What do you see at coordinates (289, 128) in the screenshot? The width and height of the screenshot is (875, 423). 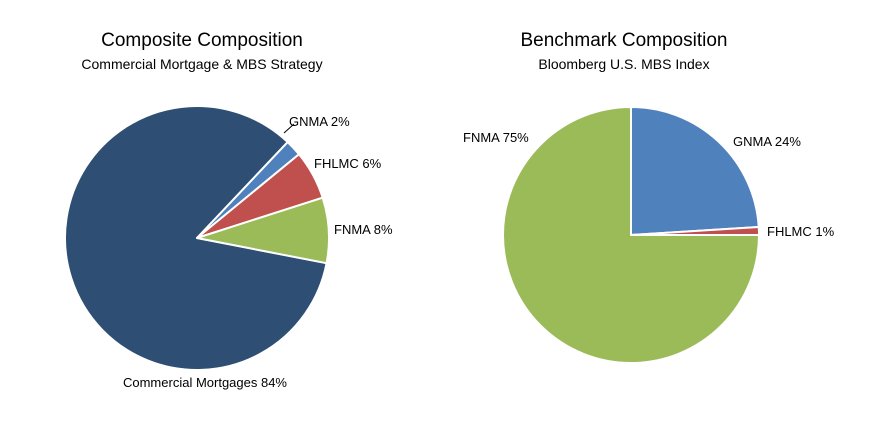 I see `leader-line-gnma` at bounding box center [289, 128].